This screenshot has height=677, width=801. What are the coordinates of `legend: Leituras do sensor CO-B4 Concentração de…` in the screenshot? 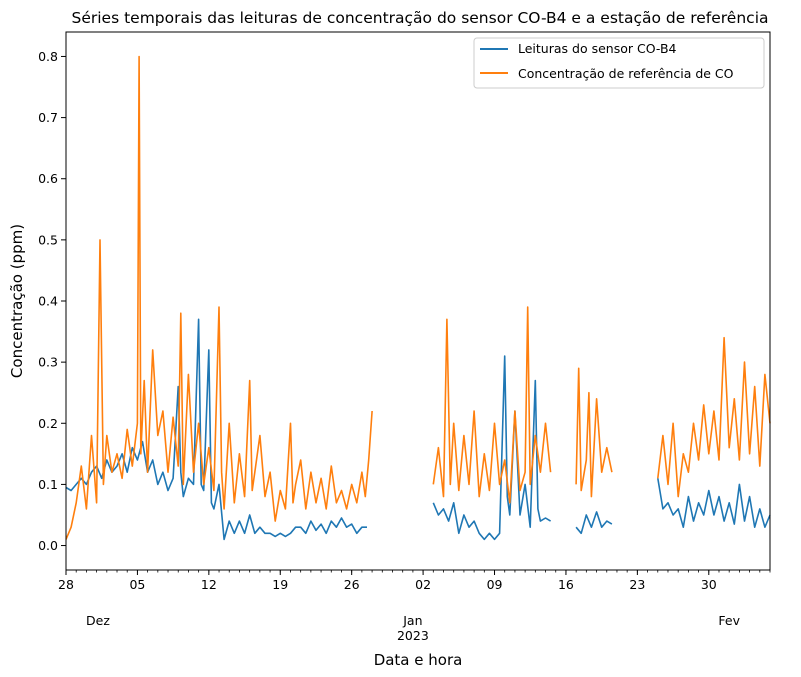 It's located at (619, 63).